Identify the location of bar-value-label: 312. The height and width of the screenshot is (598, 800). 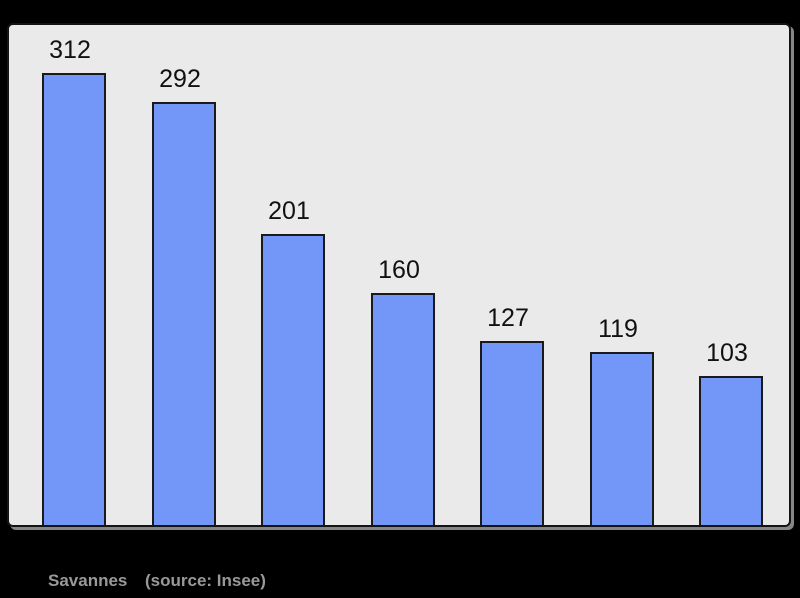
(70, 50).